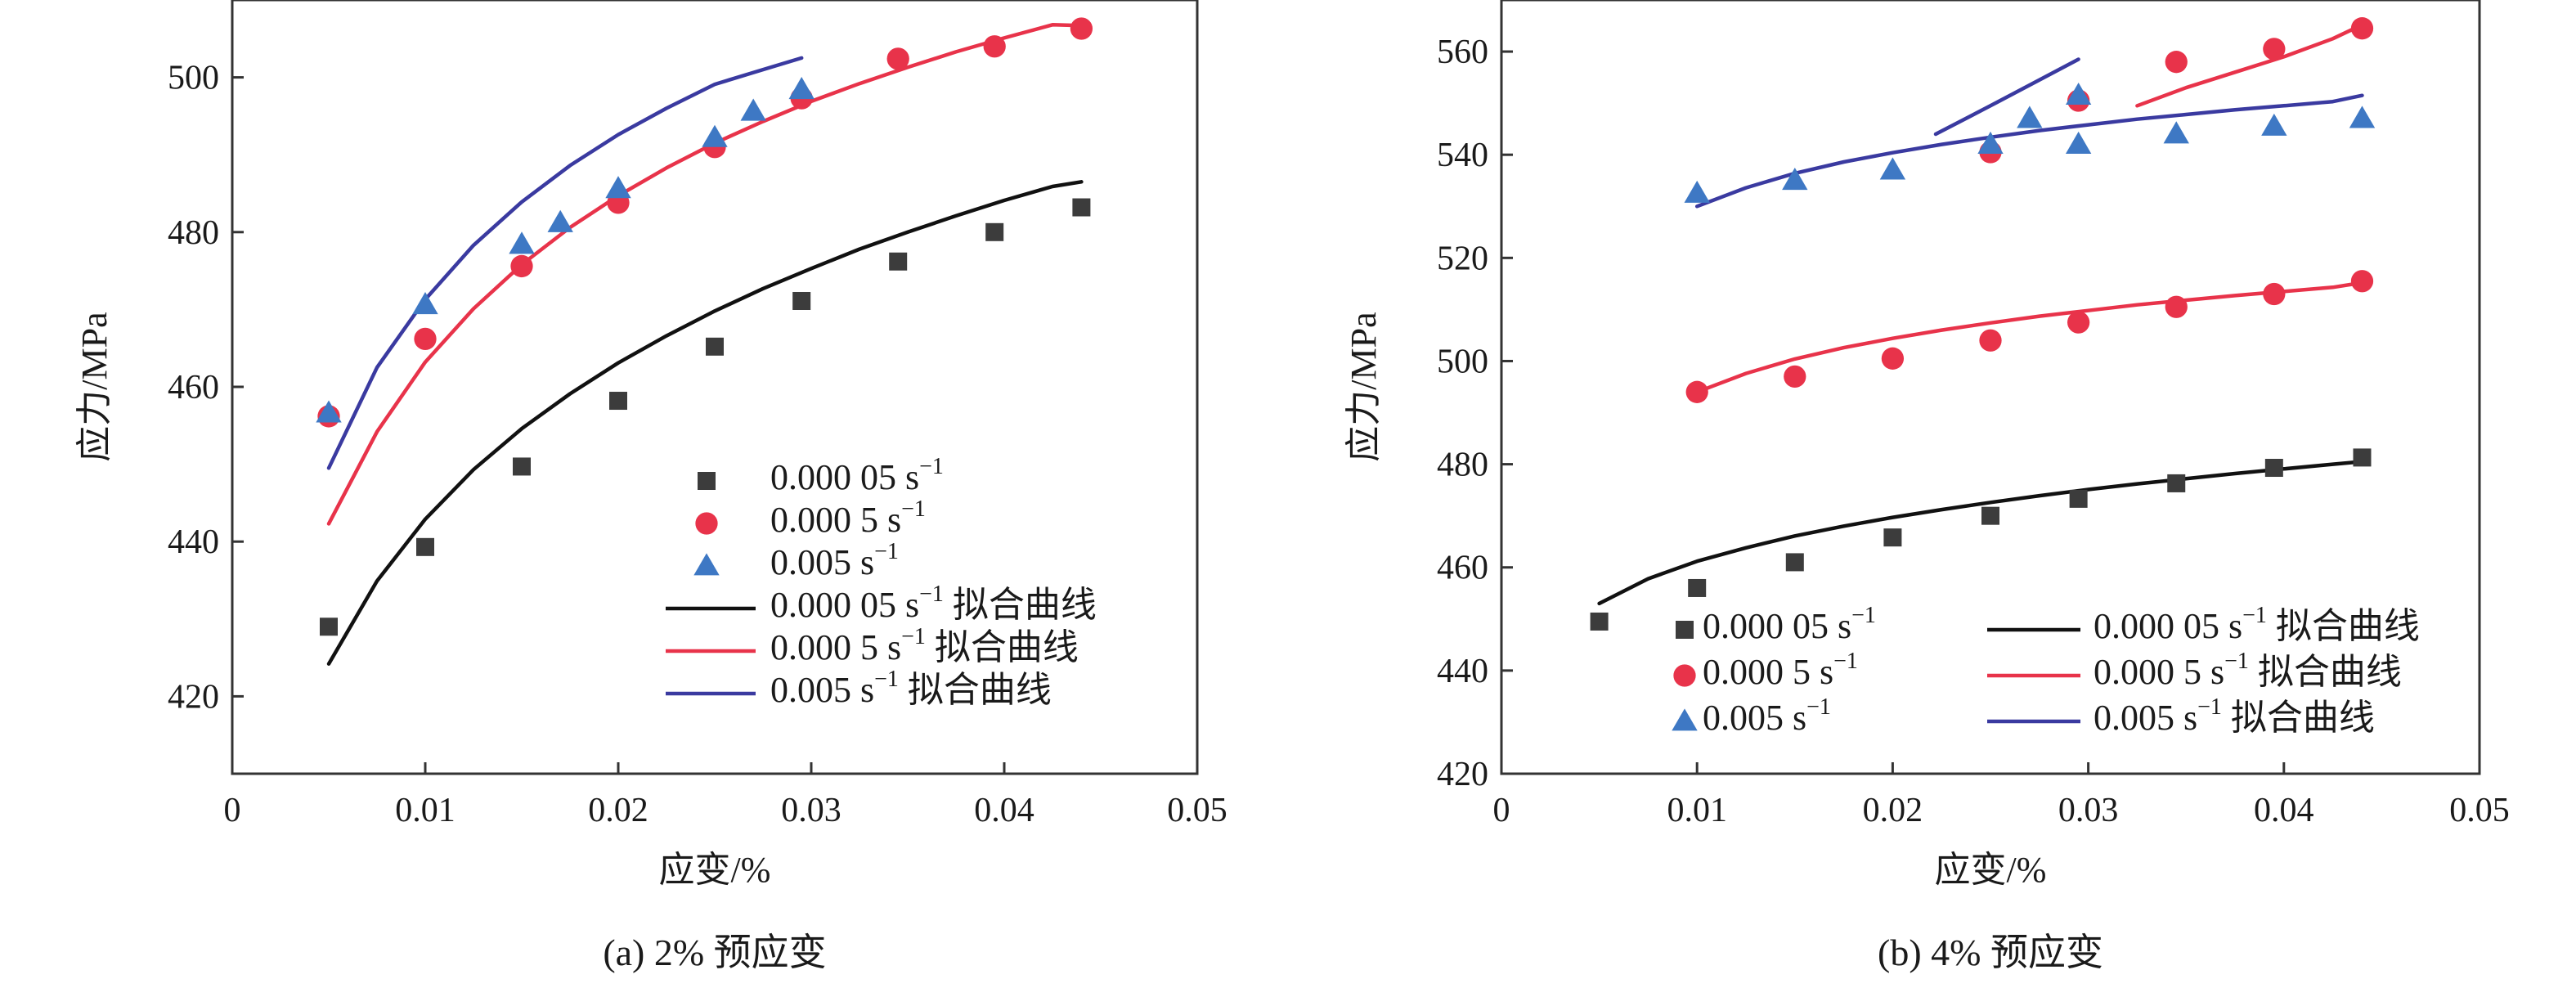 The width and height of the screenshot is (2576, 988). Describe the element at coordinates (2257, 624) in the screenshot. I see `legend-label-fit-0: 0.000 05 s−1 拟合曲线` at that location.